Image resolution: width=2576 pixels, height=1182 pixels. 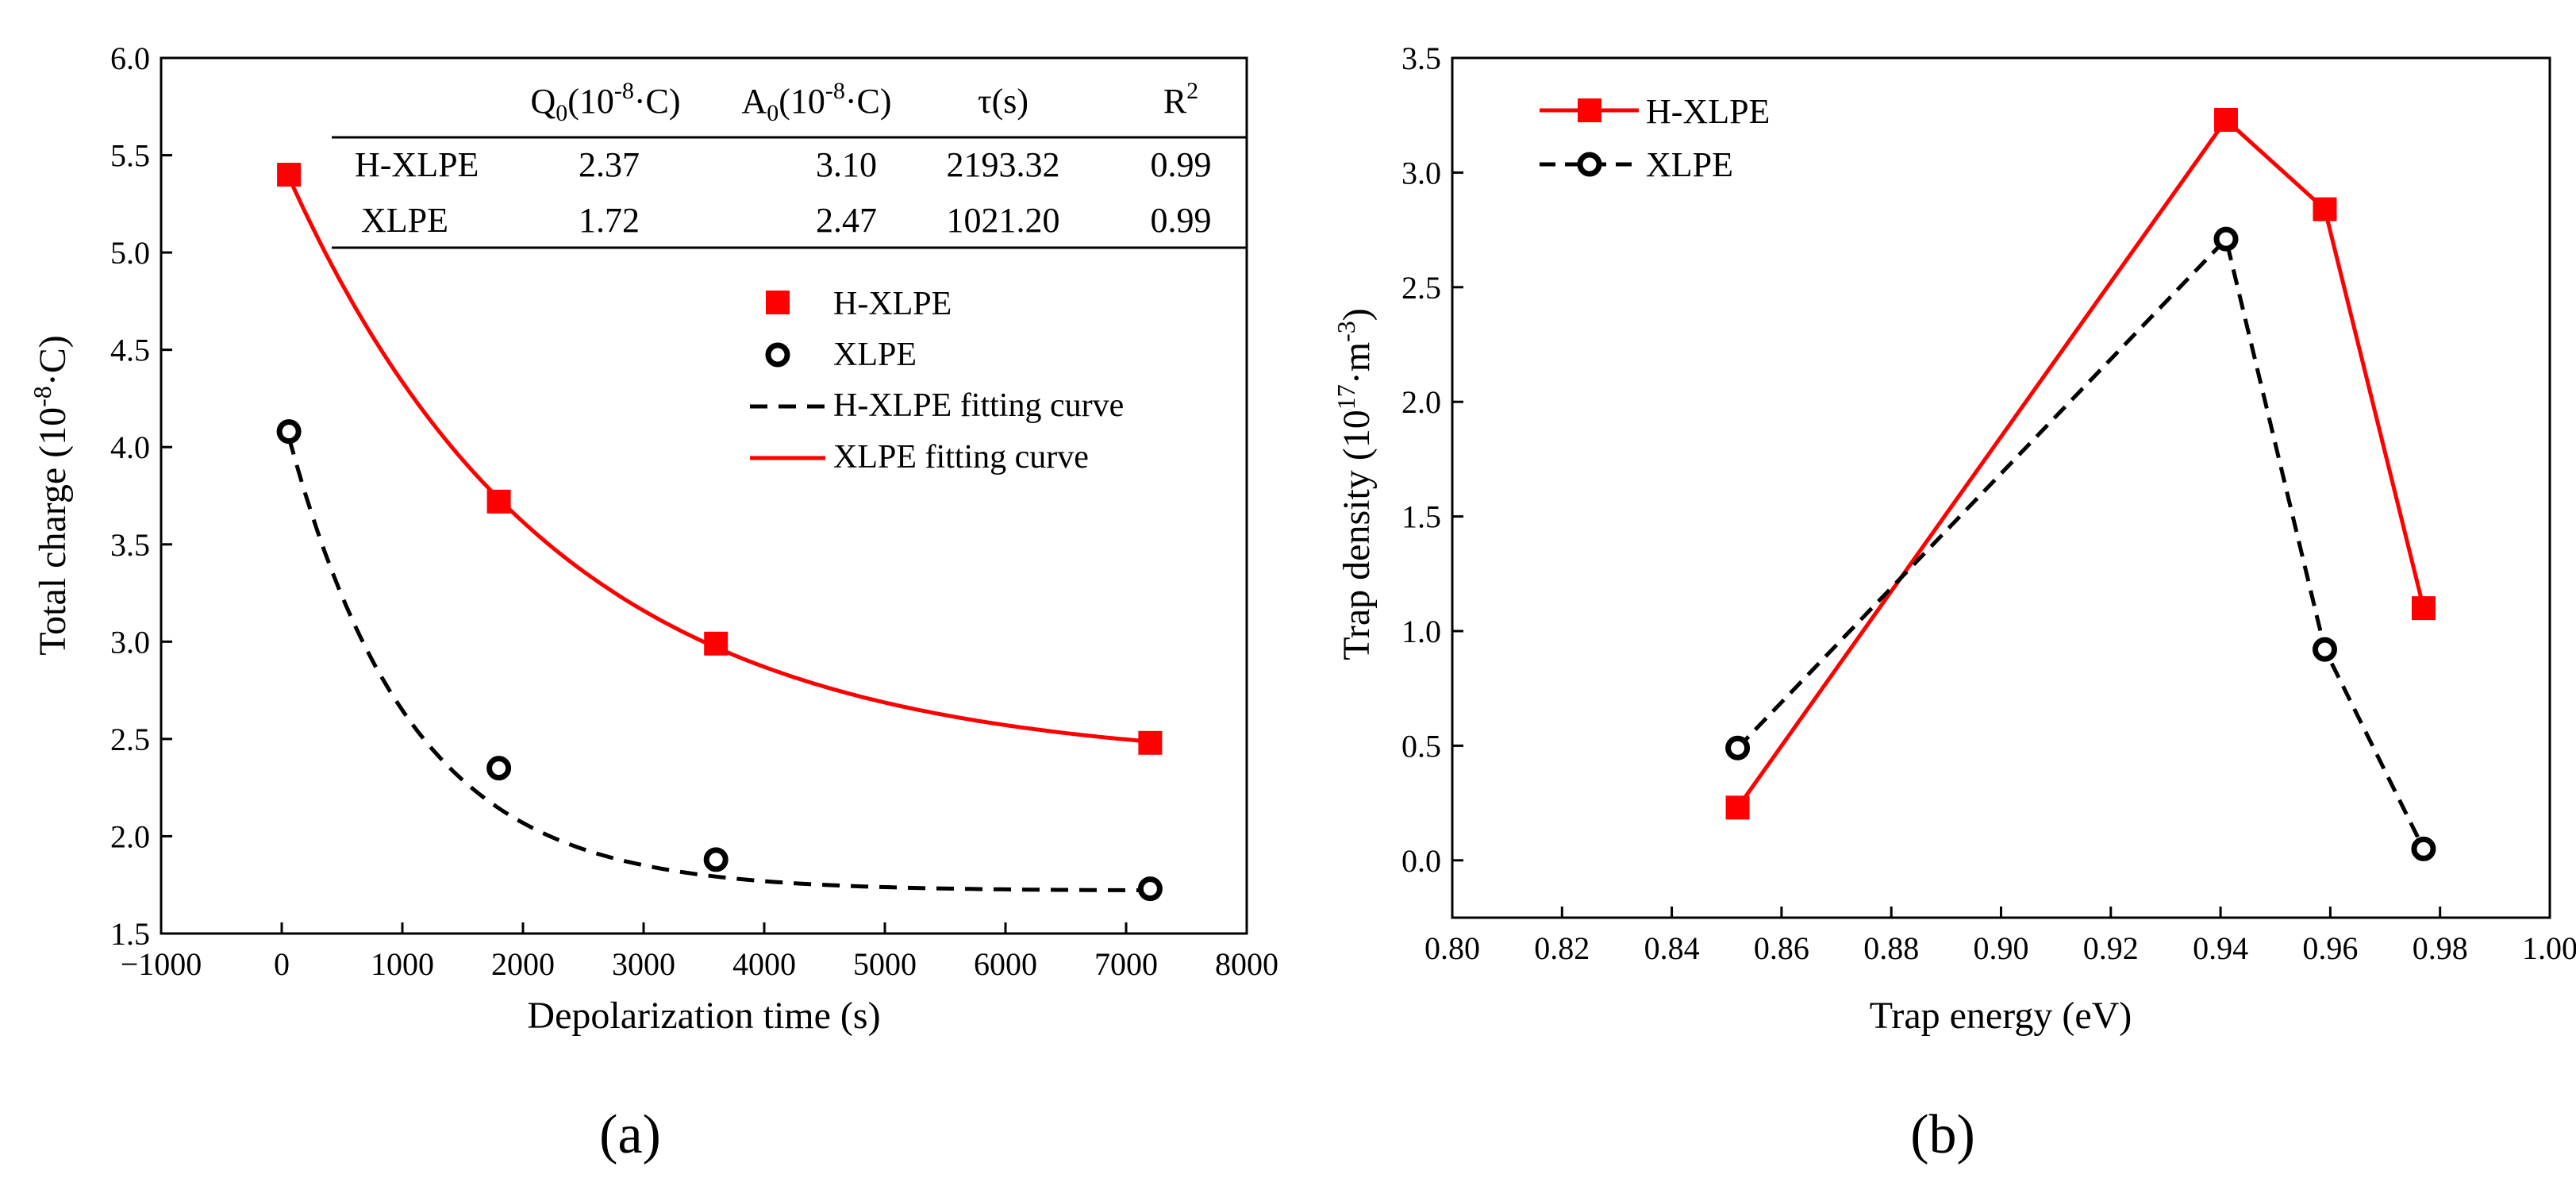 I want to click on x-tick-label: 5000, so click(x=885, y=964).